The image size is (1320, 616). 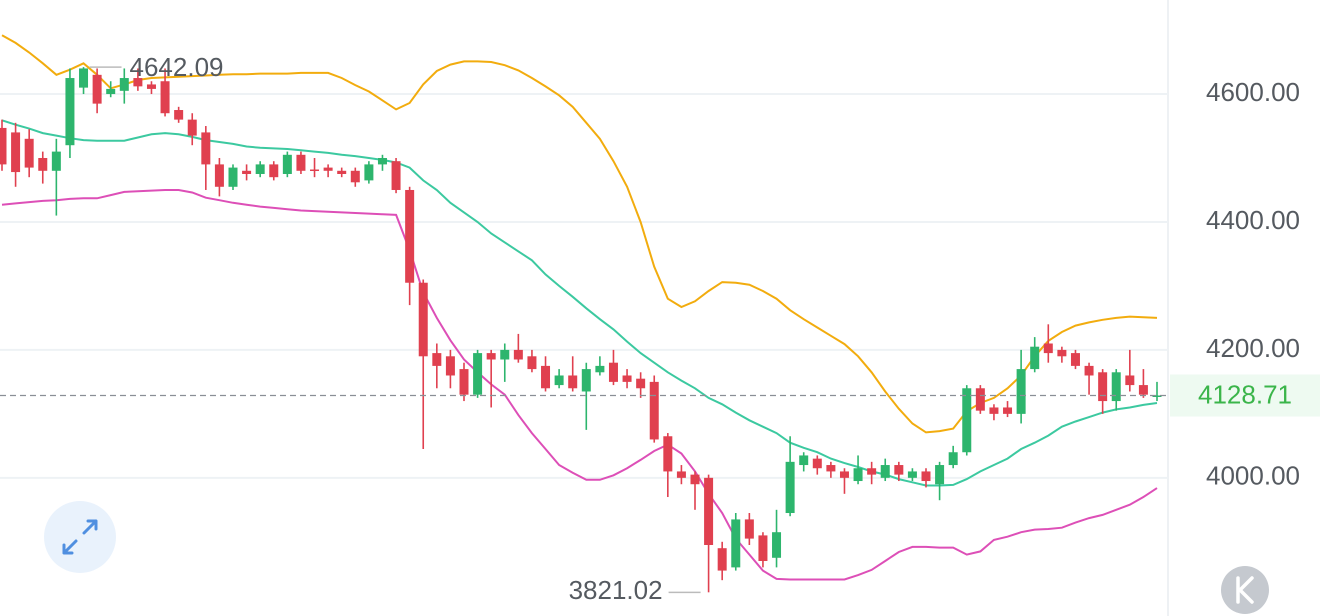 I want to click on y-tick-label: 4600.00, so click(x=1253, y=92).